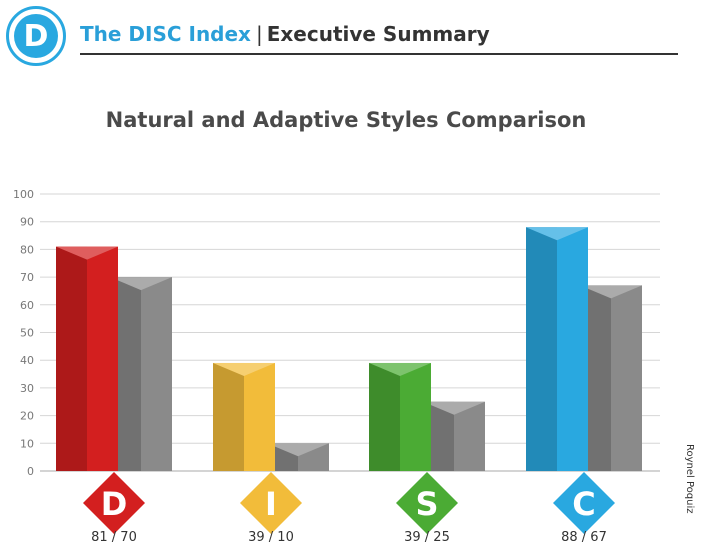 The height and width of the screenshot is (542, 705). I want to click on page-subtitle: Executive Summary, so click(378, 34).